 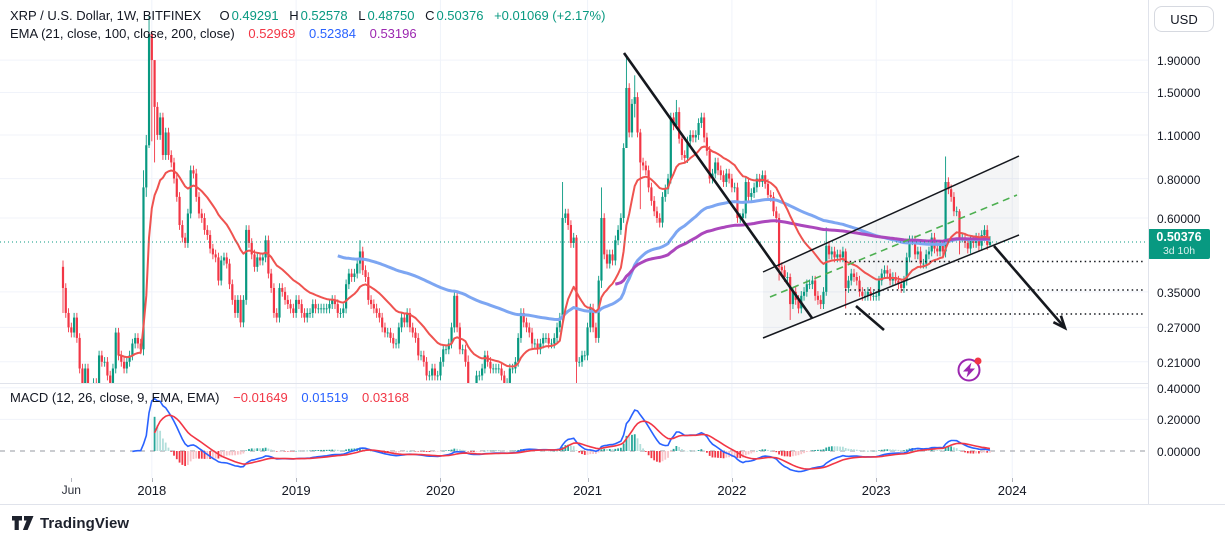 I want to click on currency-button: USD, so click(x=1184, y=19).